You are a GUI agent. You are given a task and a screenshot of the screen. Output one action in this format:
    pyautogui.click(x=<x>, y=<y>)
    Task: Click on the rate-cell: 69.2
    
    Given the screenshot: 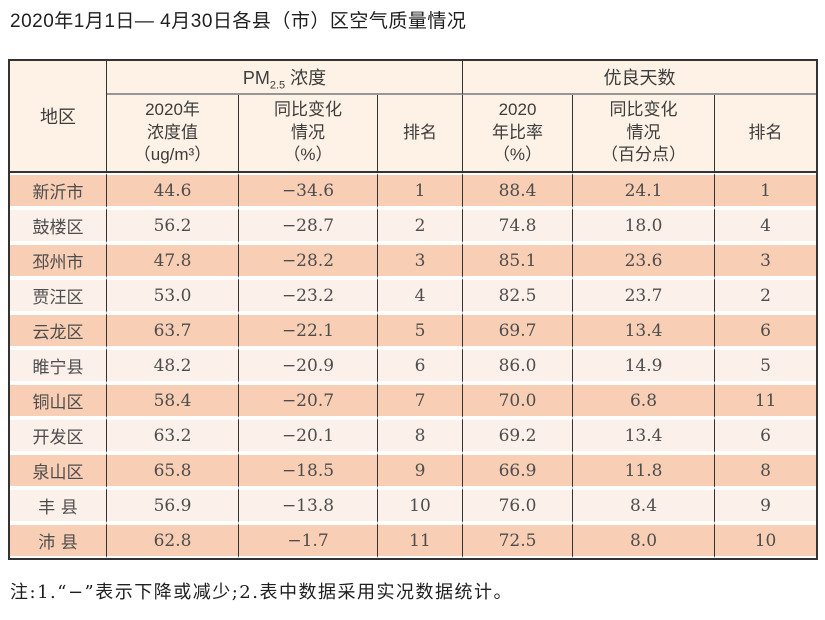 What is the action you would take?
    pyautogui.click(x=518, y=435)
    